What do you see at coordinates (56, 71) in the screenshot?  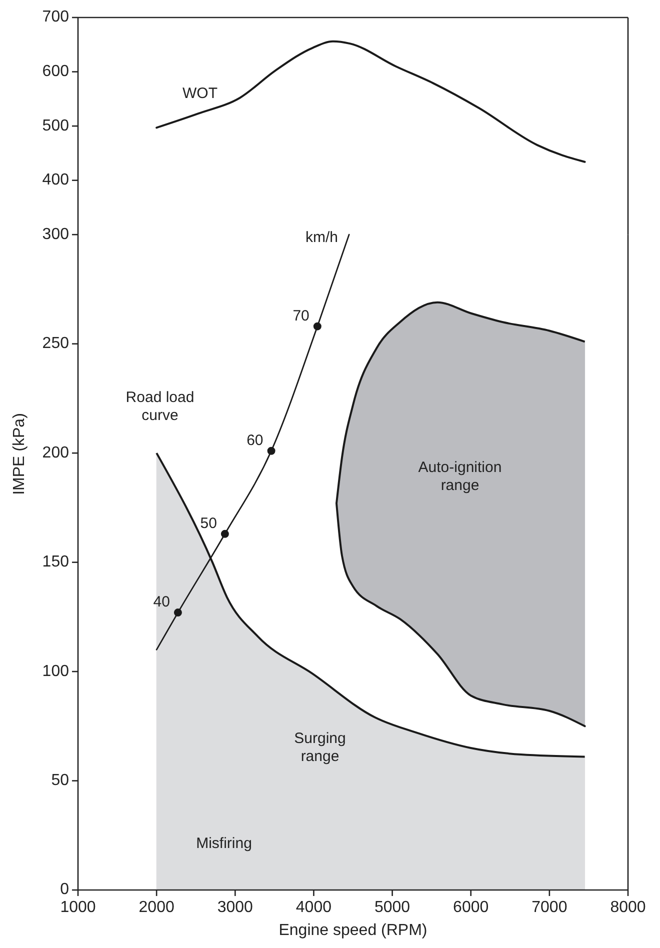 I see `y-tick-label: 600` at bounding box center [56, 71].